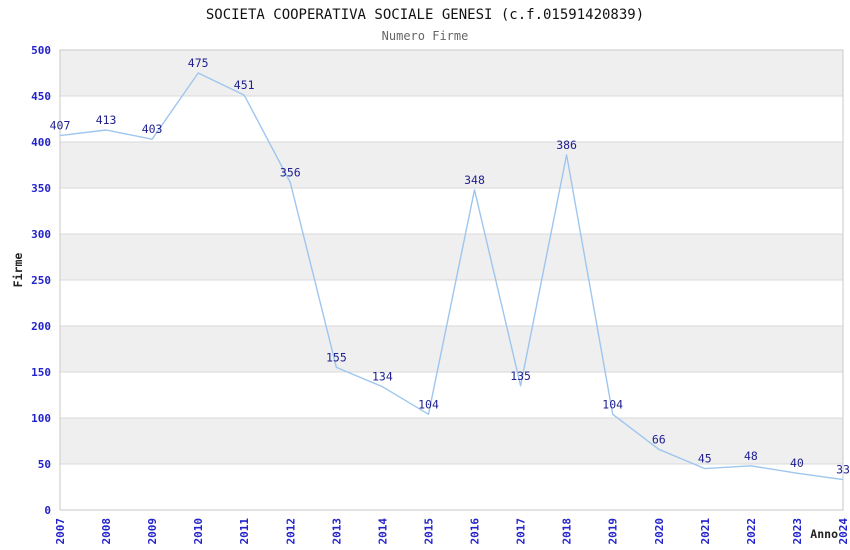  Describe the element at coordinates (198, 531) in the screenshot. I see `x-tick-label: 2010` at that location.